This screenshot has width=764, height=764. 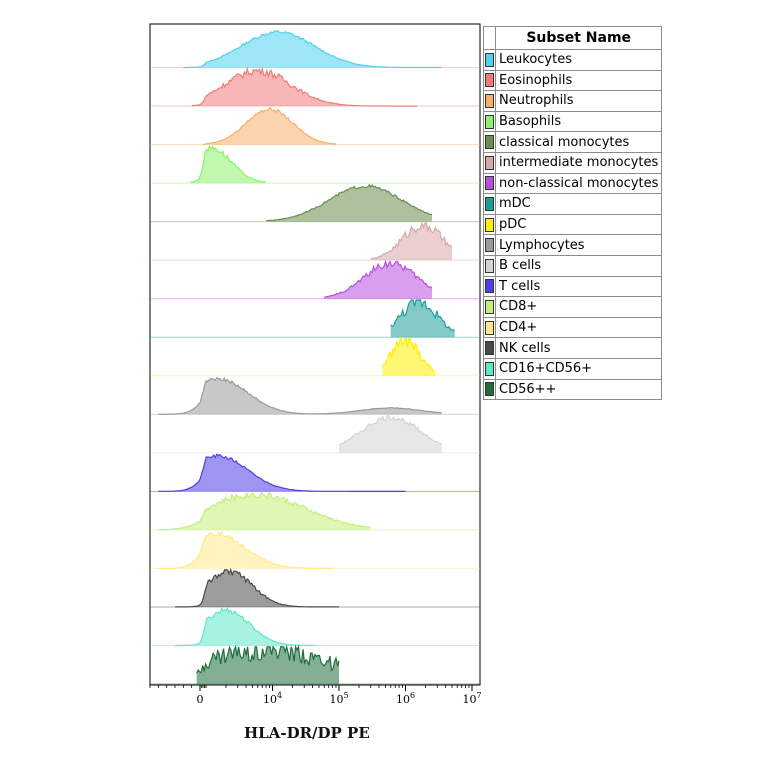 I want to click on legend-label: B cells, so click(x=578, y=265).